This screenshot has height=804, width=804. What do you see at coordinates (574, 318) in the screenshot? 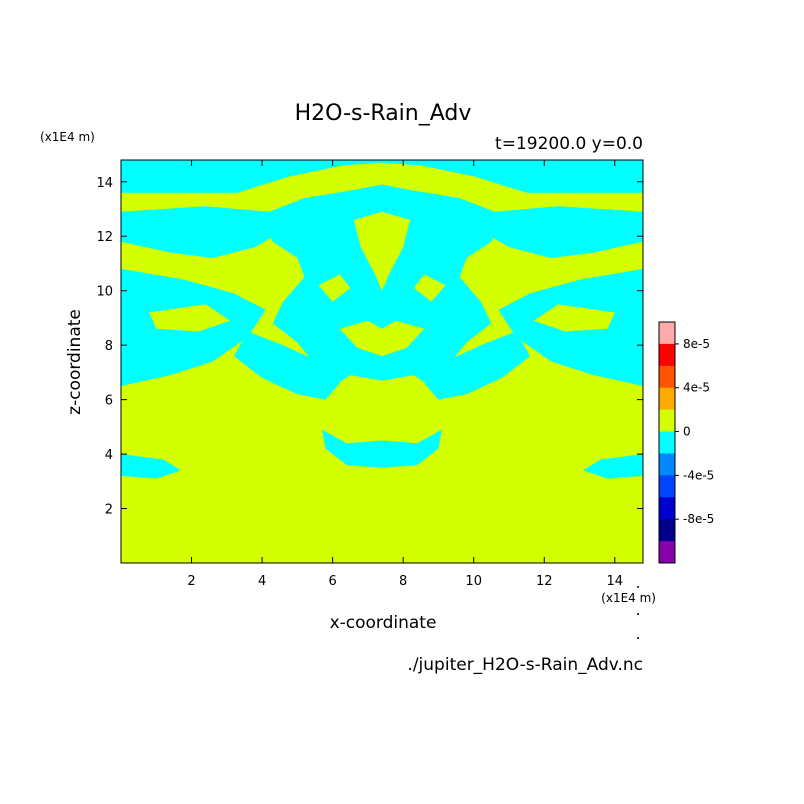
I see `zero-region-right-wing-lower-notch` at bounding box center [574, 318].